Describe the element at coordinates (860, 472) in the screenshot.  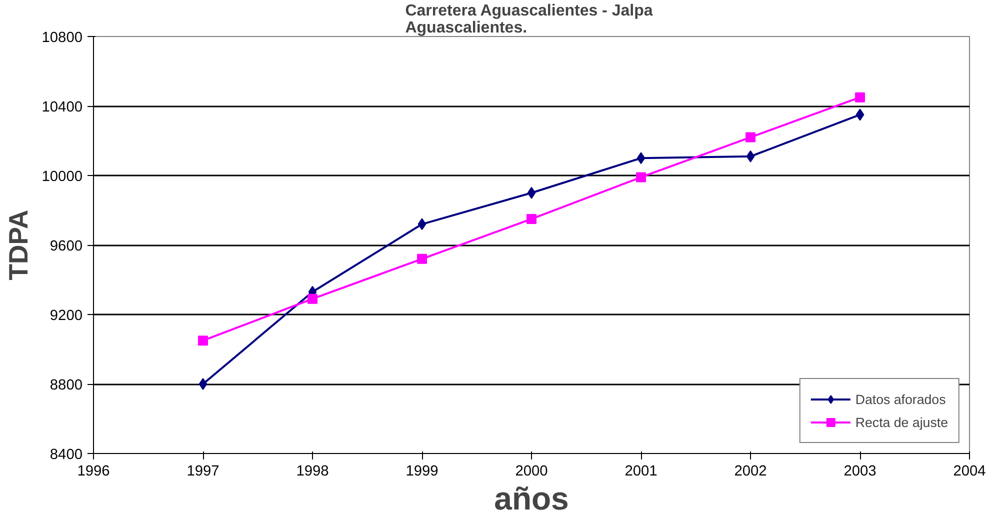
I see `x-tick-label: 2003` at that location.